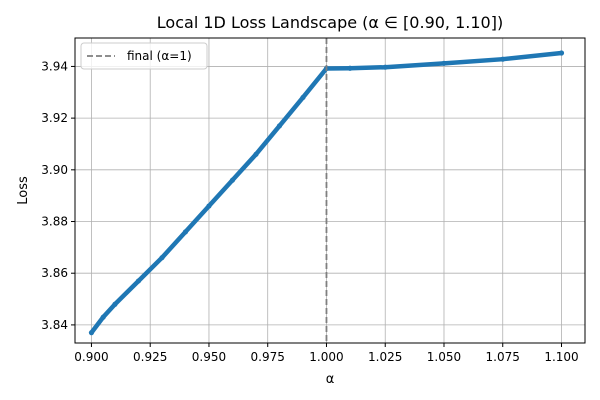  Describe the element at coordinates (561, 357) in the screenshot. I see `x-tick-label: 1.100` at that location.